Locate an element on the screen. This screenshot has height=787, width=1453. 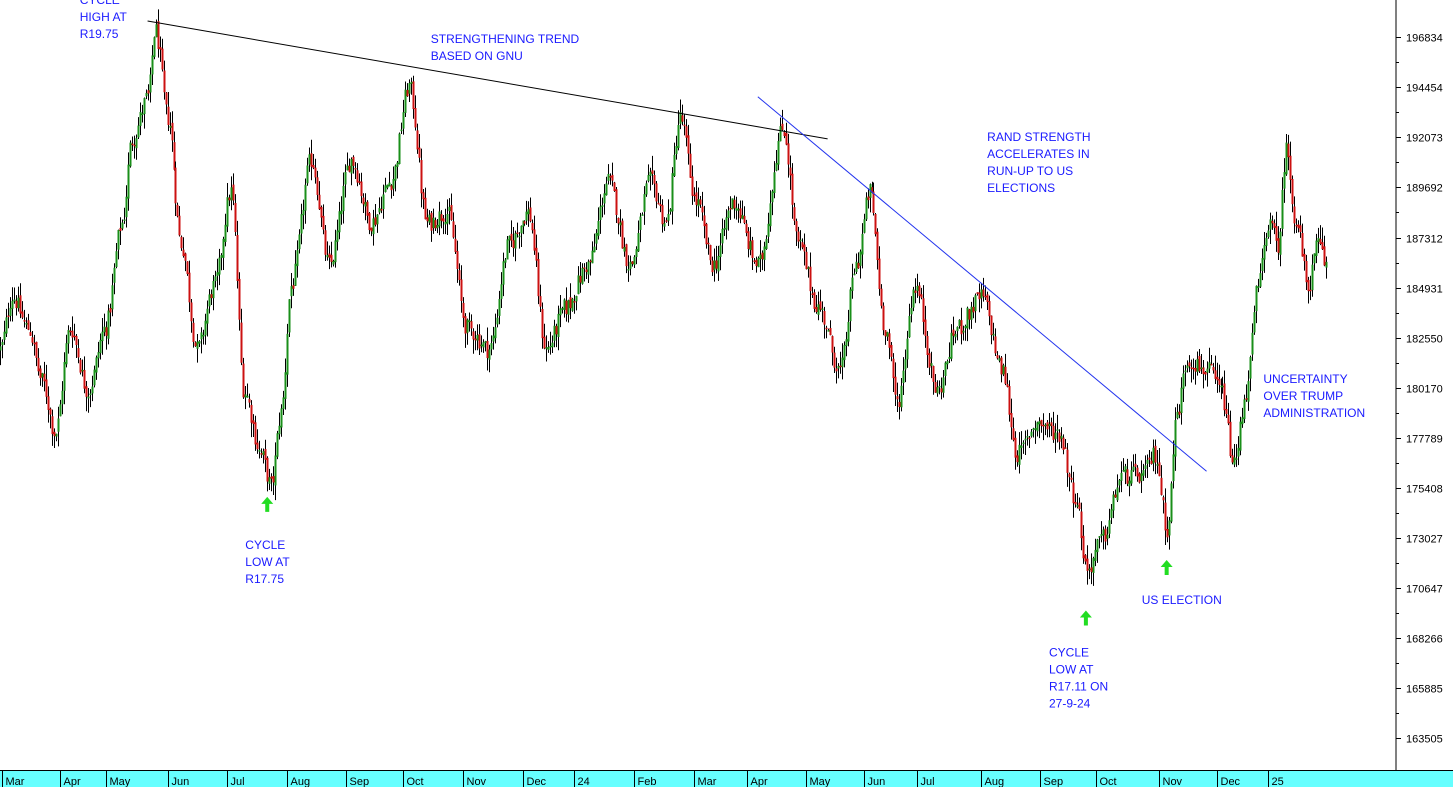
annotation-line: STRENGTHENING TREND is located at coordinates (505, 39).